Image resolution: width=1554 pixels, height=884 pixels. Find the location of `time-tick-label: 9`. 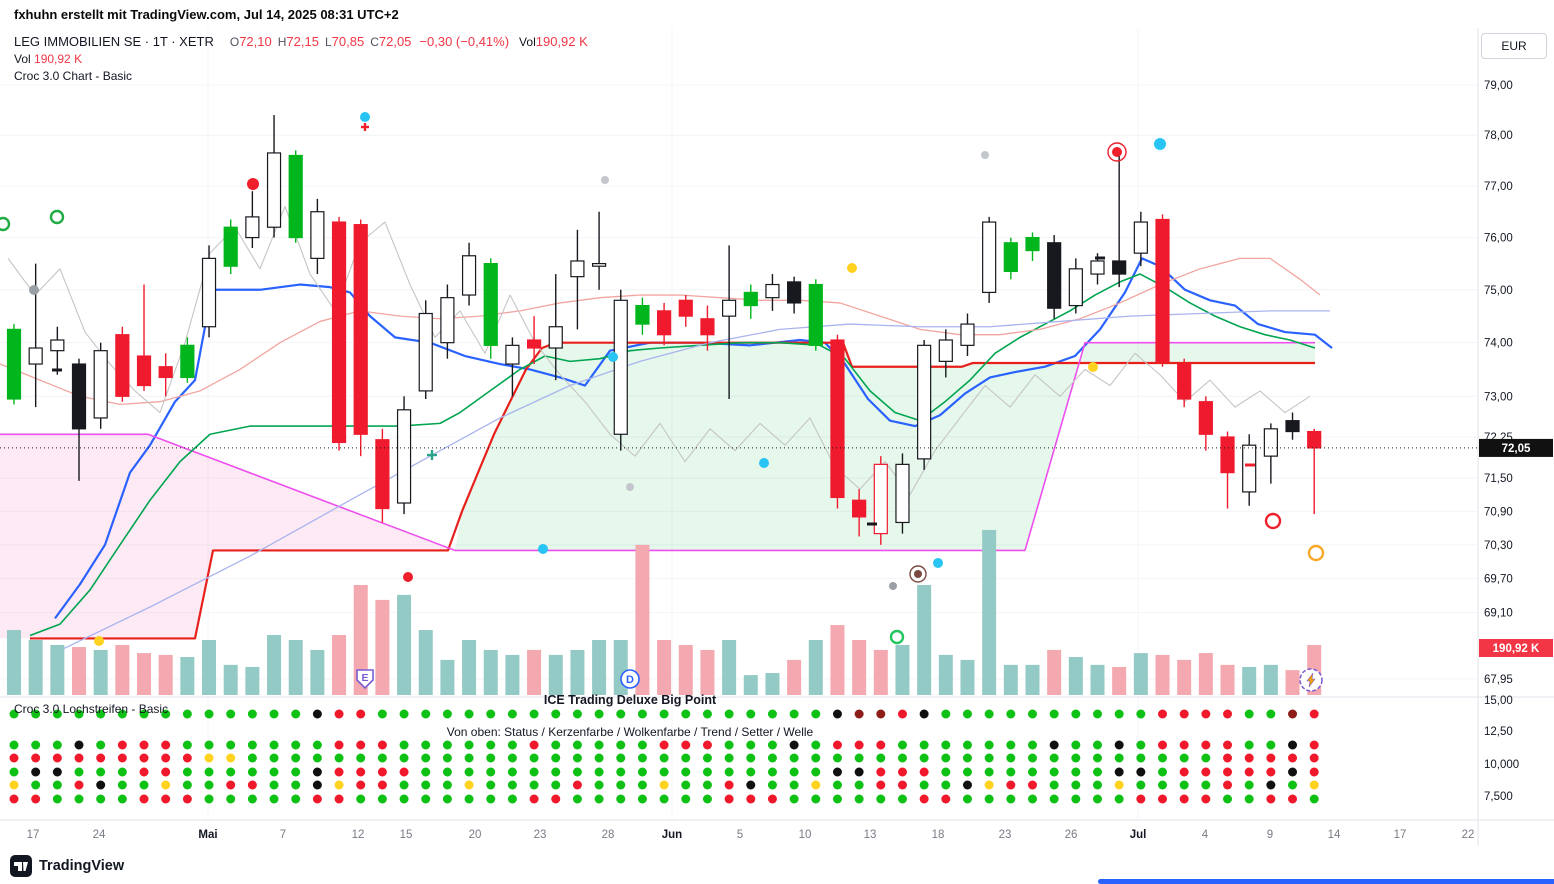

time-tick-label: 9 is located at coordinates (1270, 835).